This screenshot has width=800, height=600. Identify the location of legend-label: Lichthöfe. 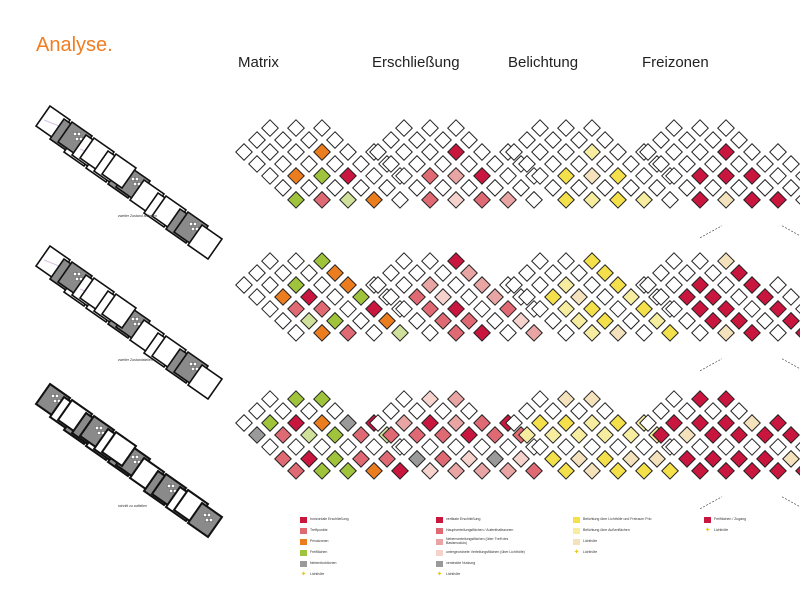
(590, 551).